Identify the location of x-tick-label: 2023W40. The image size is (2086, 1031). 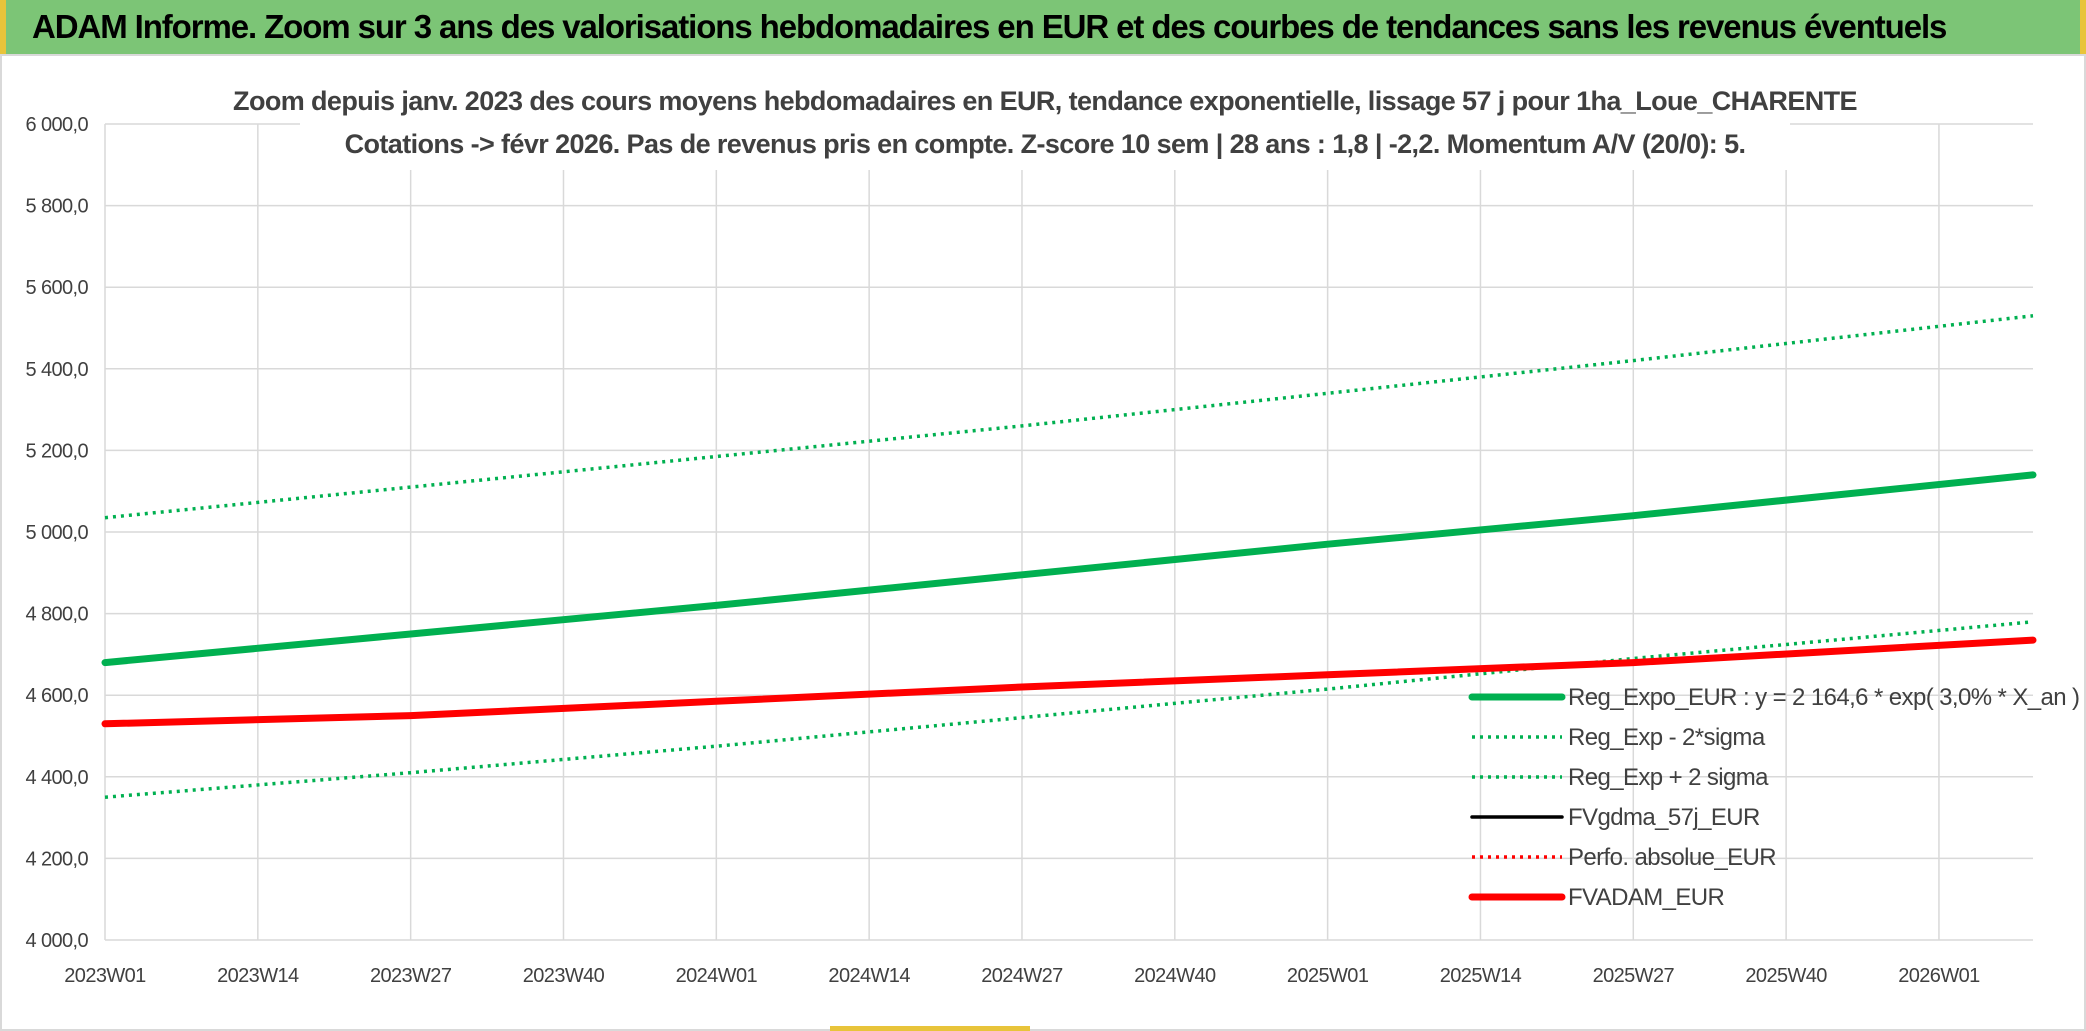
(564, 976).